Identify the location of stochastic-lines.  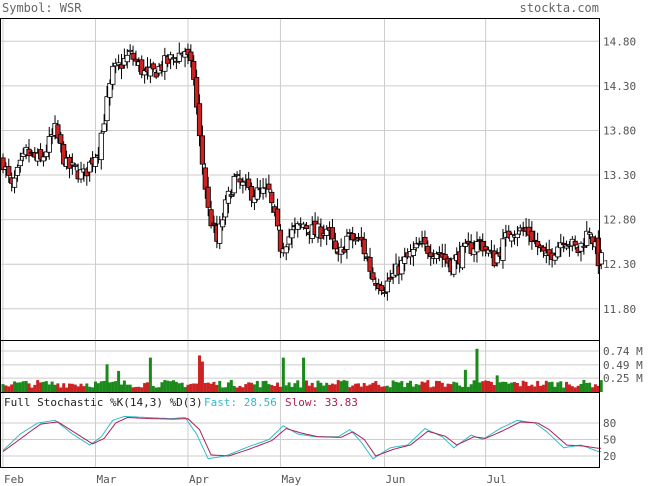
(302, 437).